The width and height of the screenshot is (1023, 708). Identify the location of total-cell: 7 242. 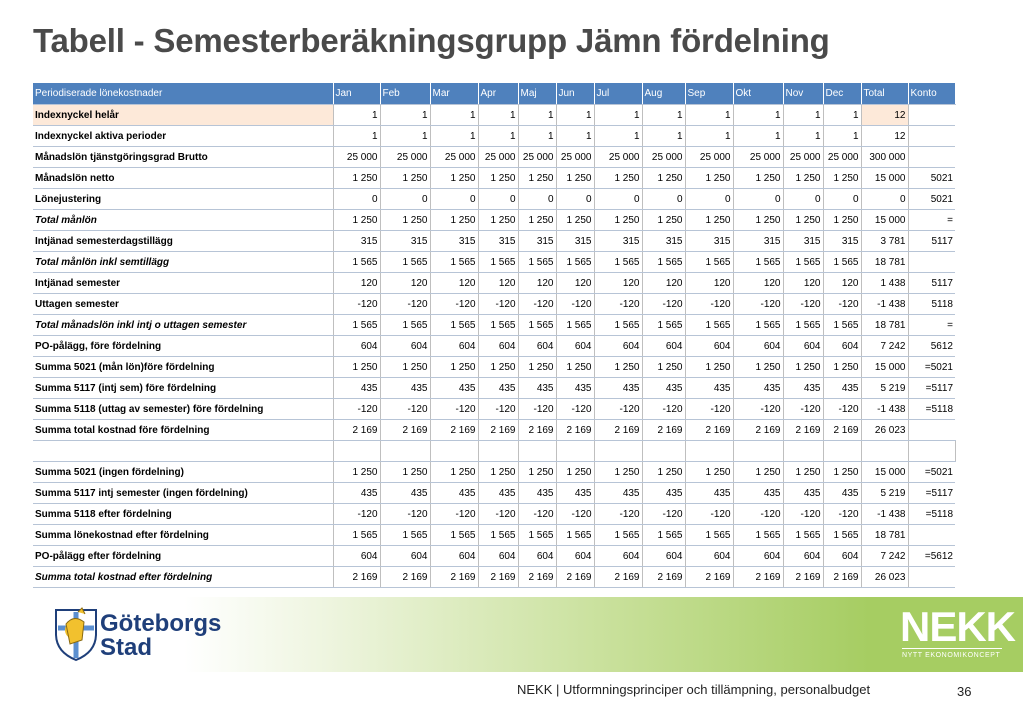
(885, 346).